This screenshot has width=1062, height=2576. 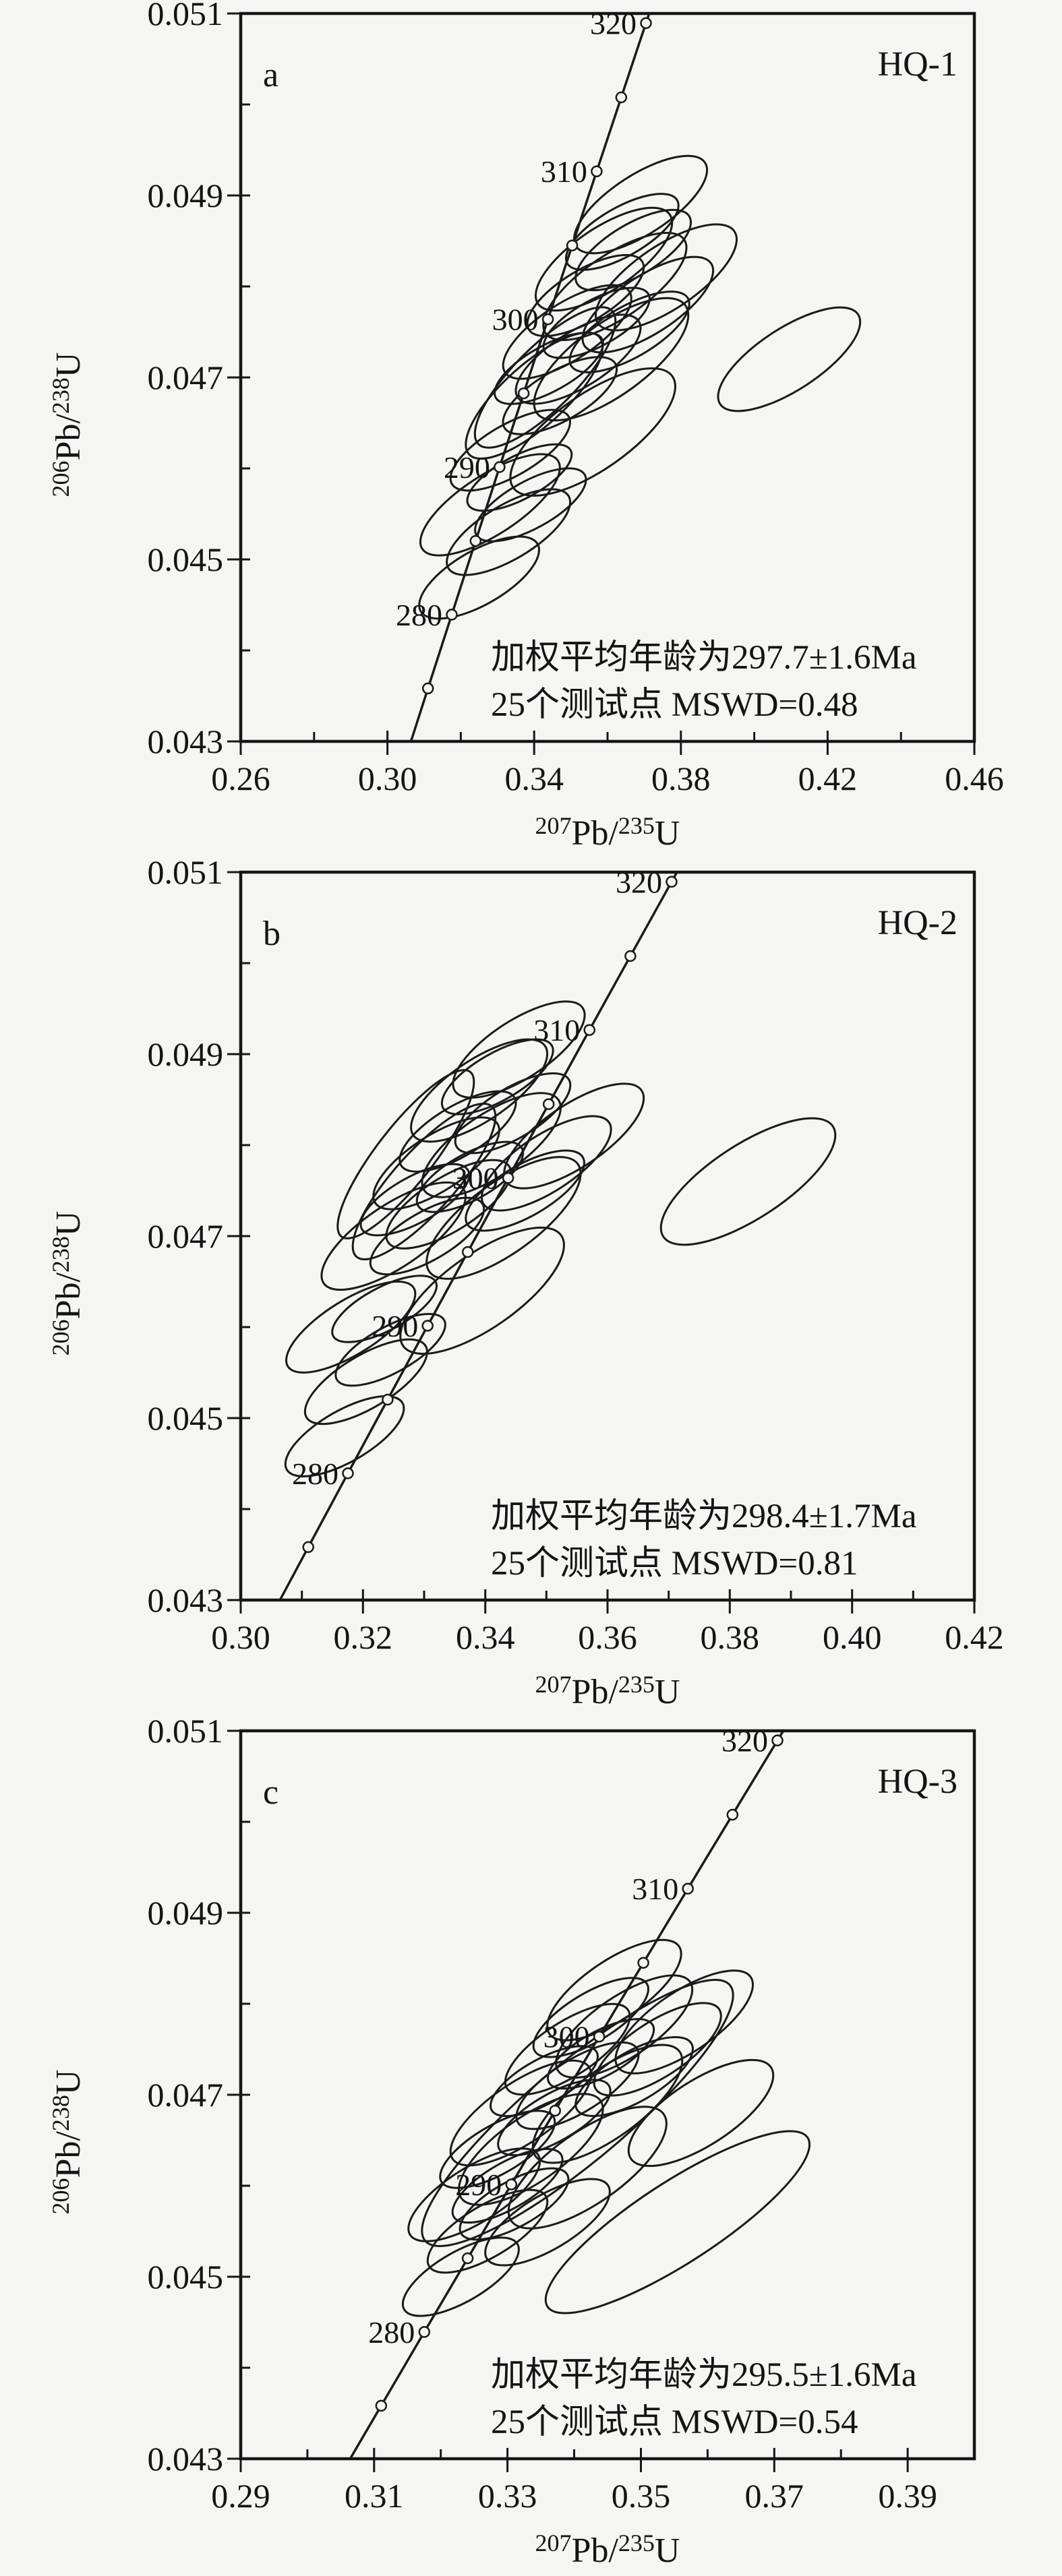 I want to click on error-ellipses, so click(x=606, y=2127).